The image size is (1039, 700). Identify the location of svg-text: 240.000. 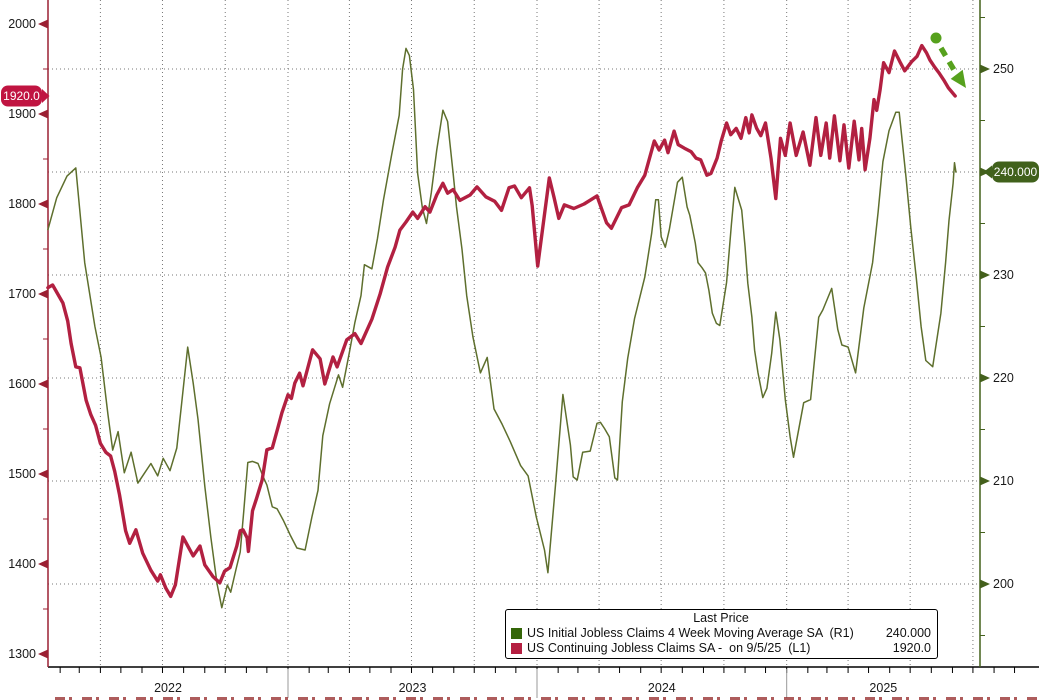
(1016, 172).